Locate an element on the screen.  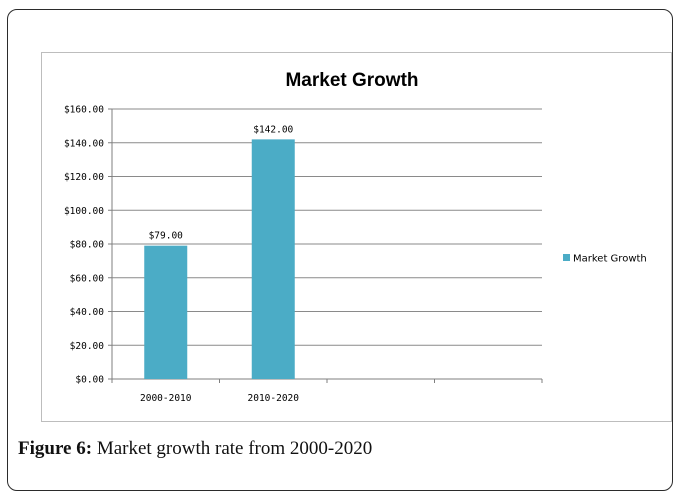
x-axis-ticks: 2000-2010 2010-2020 is located at coordinates (327, 391).